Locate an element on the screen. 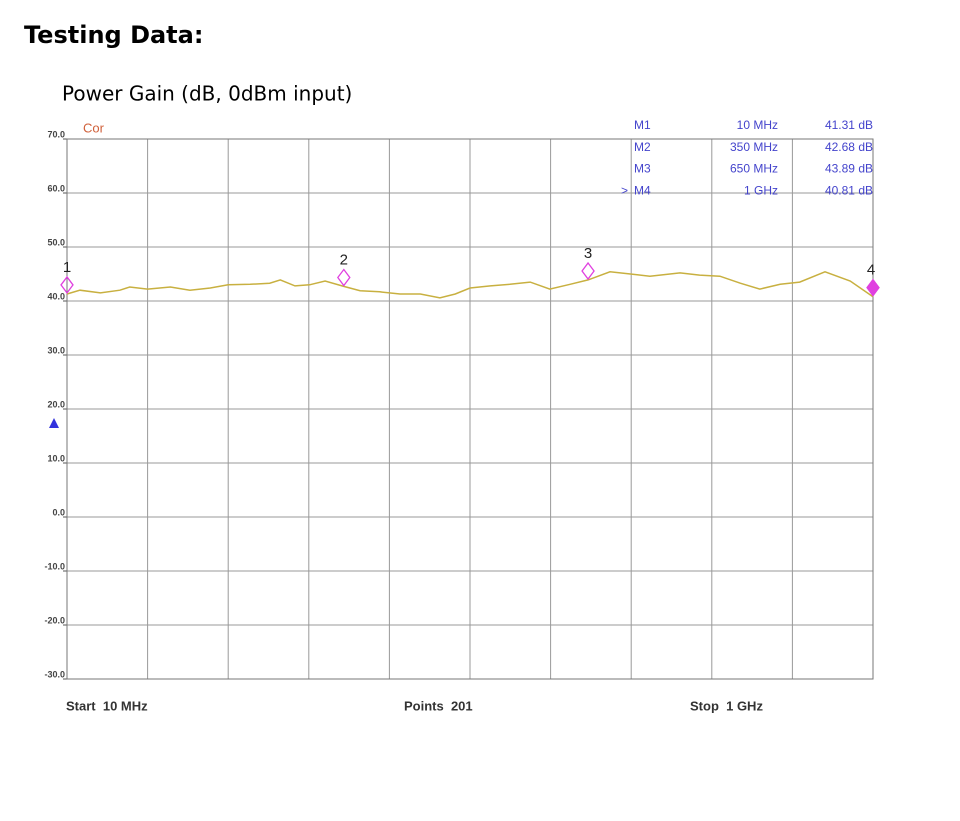 This screenshot has height=821, width=960. marker-freq: 350 MHz is located at coordinates (754, 147).